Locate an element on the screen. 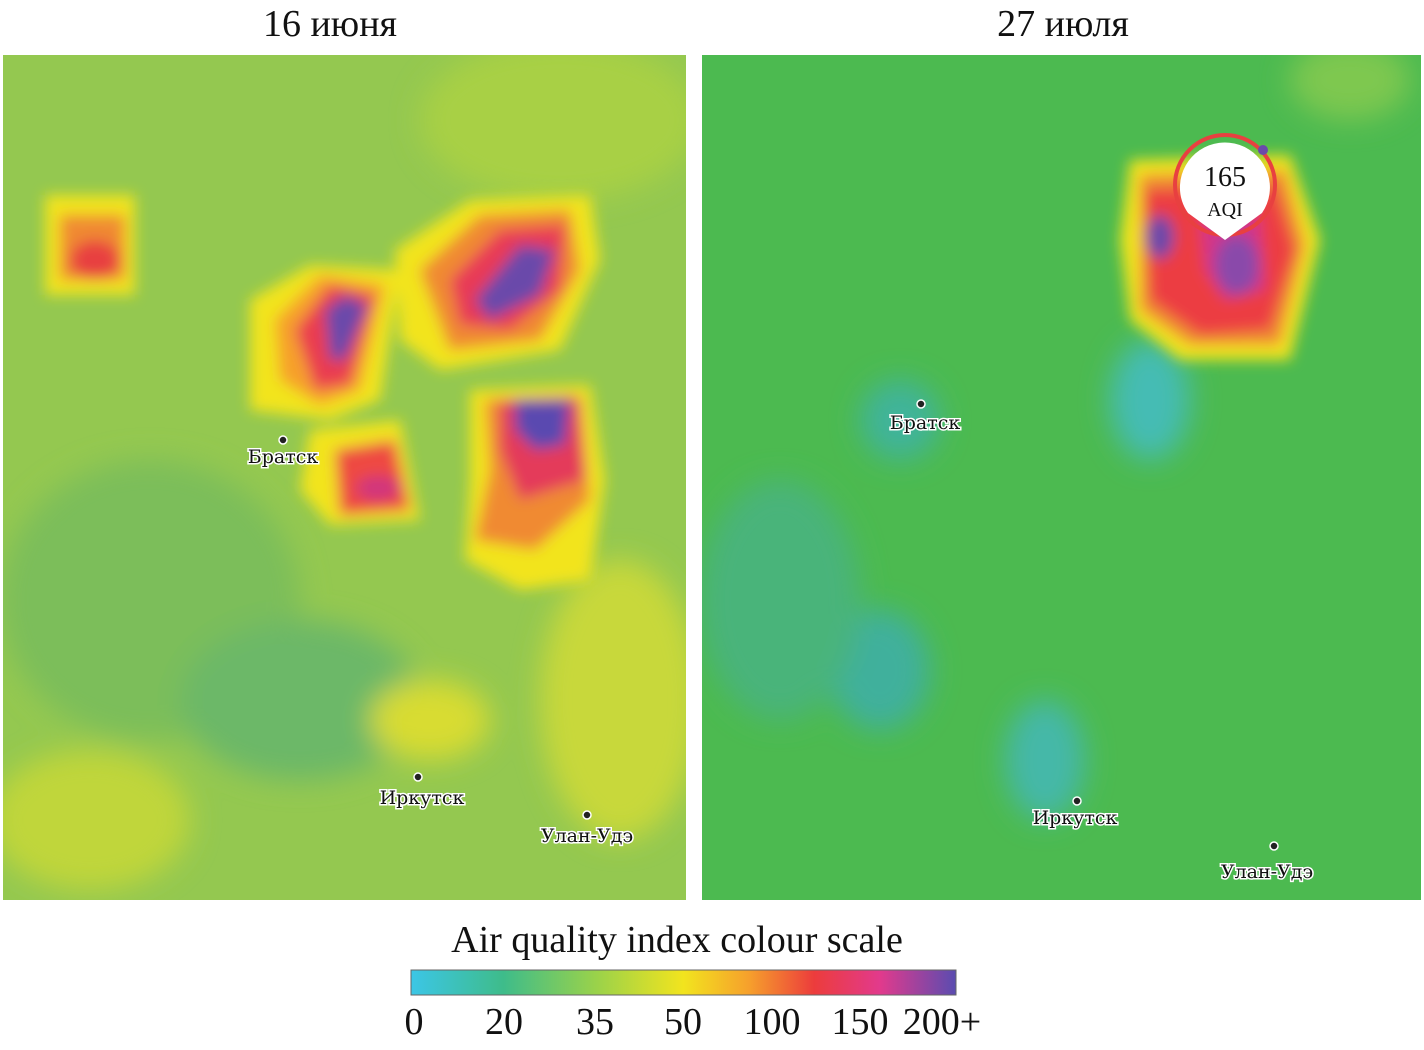 This screenshot has height=1050, width=1424. legend-title: Air quality index colour scale is located at coordinates (677, 940).